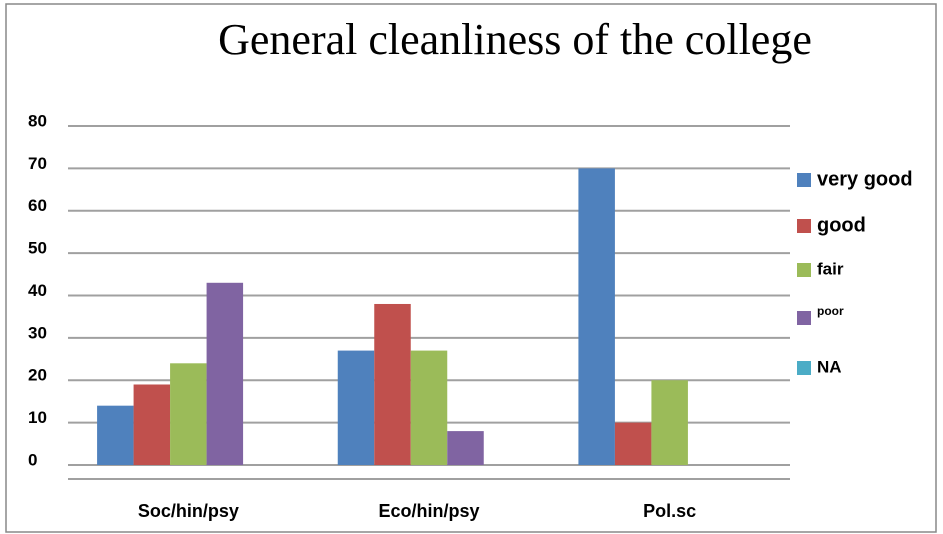 This screenshot has height=534, width=943. I want to click on legend-label: fair, so click(830, 268).